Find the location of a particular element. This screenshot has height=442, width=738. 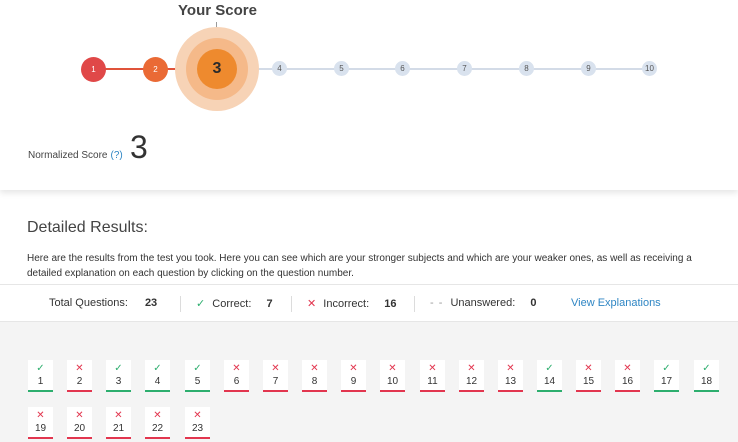

question-tile: ✕ 22 is located at coordinates (157, 423).